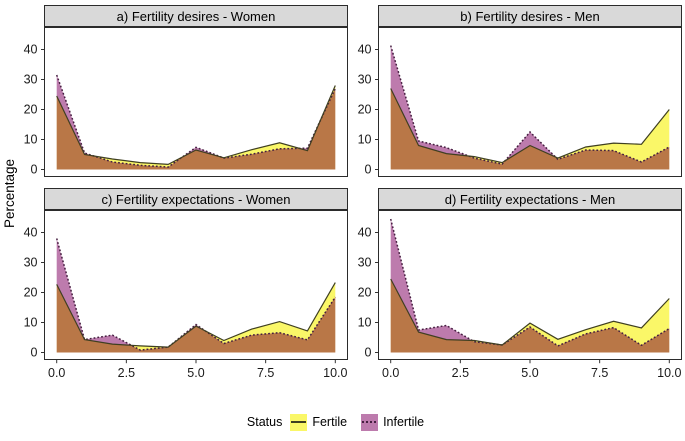 Image resolution: width=685 pixels, height=441 pixels. What do you see at coordinates (404, 422) in the screenshot?
I see `legend-label-infertile: Infertile` at bounding box center [404, 422].